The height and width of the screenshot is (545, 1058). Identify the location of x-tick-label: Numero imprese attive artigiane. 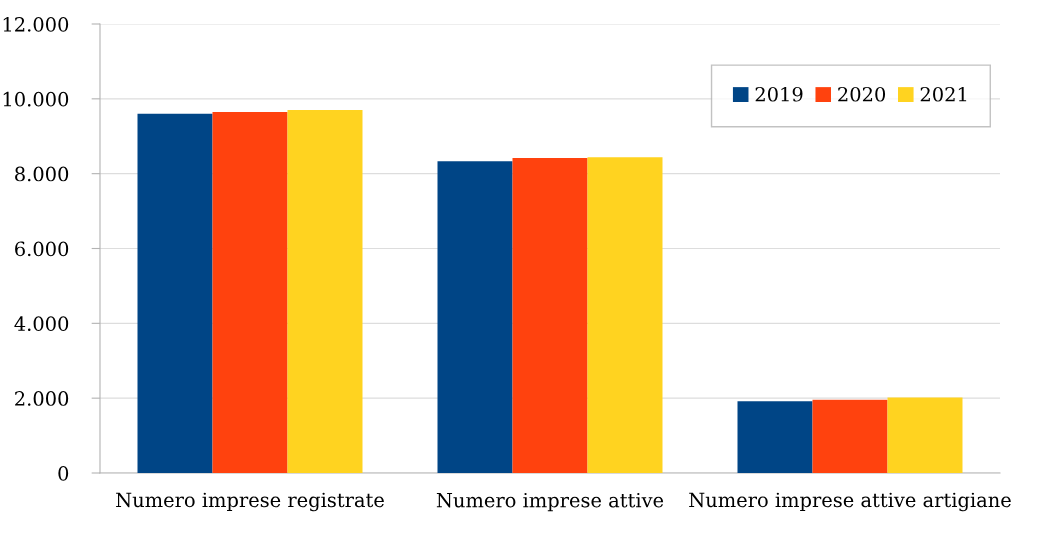
(850, 502).